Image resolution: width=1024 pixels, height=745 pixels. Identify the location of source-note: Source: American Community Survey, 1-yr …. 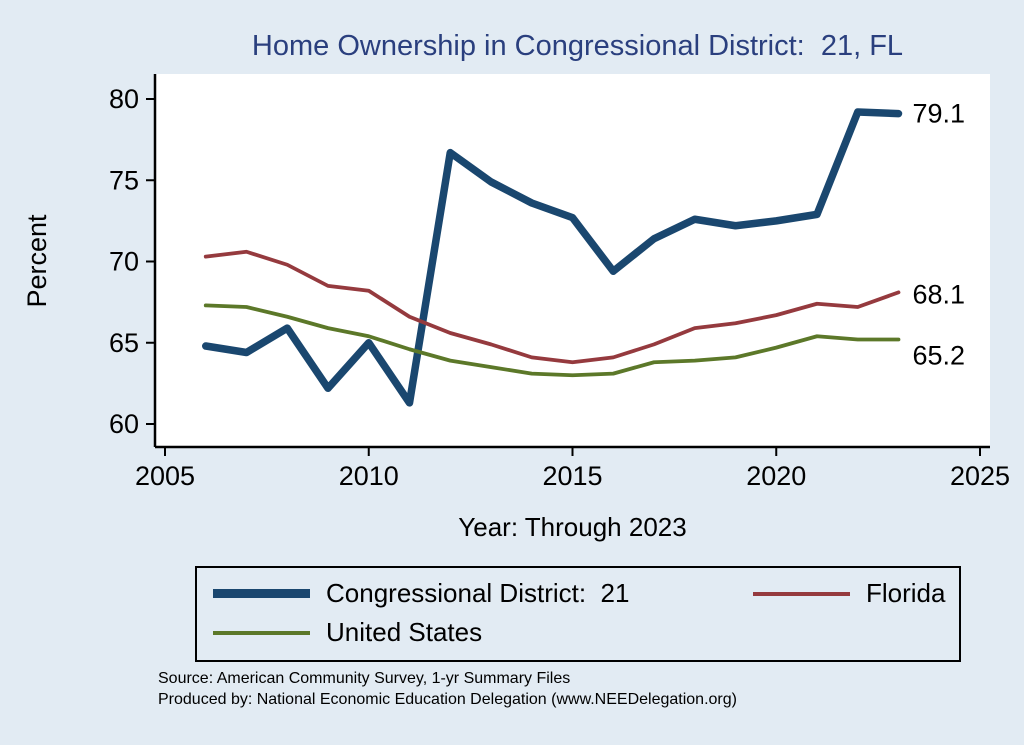
(364, 678).